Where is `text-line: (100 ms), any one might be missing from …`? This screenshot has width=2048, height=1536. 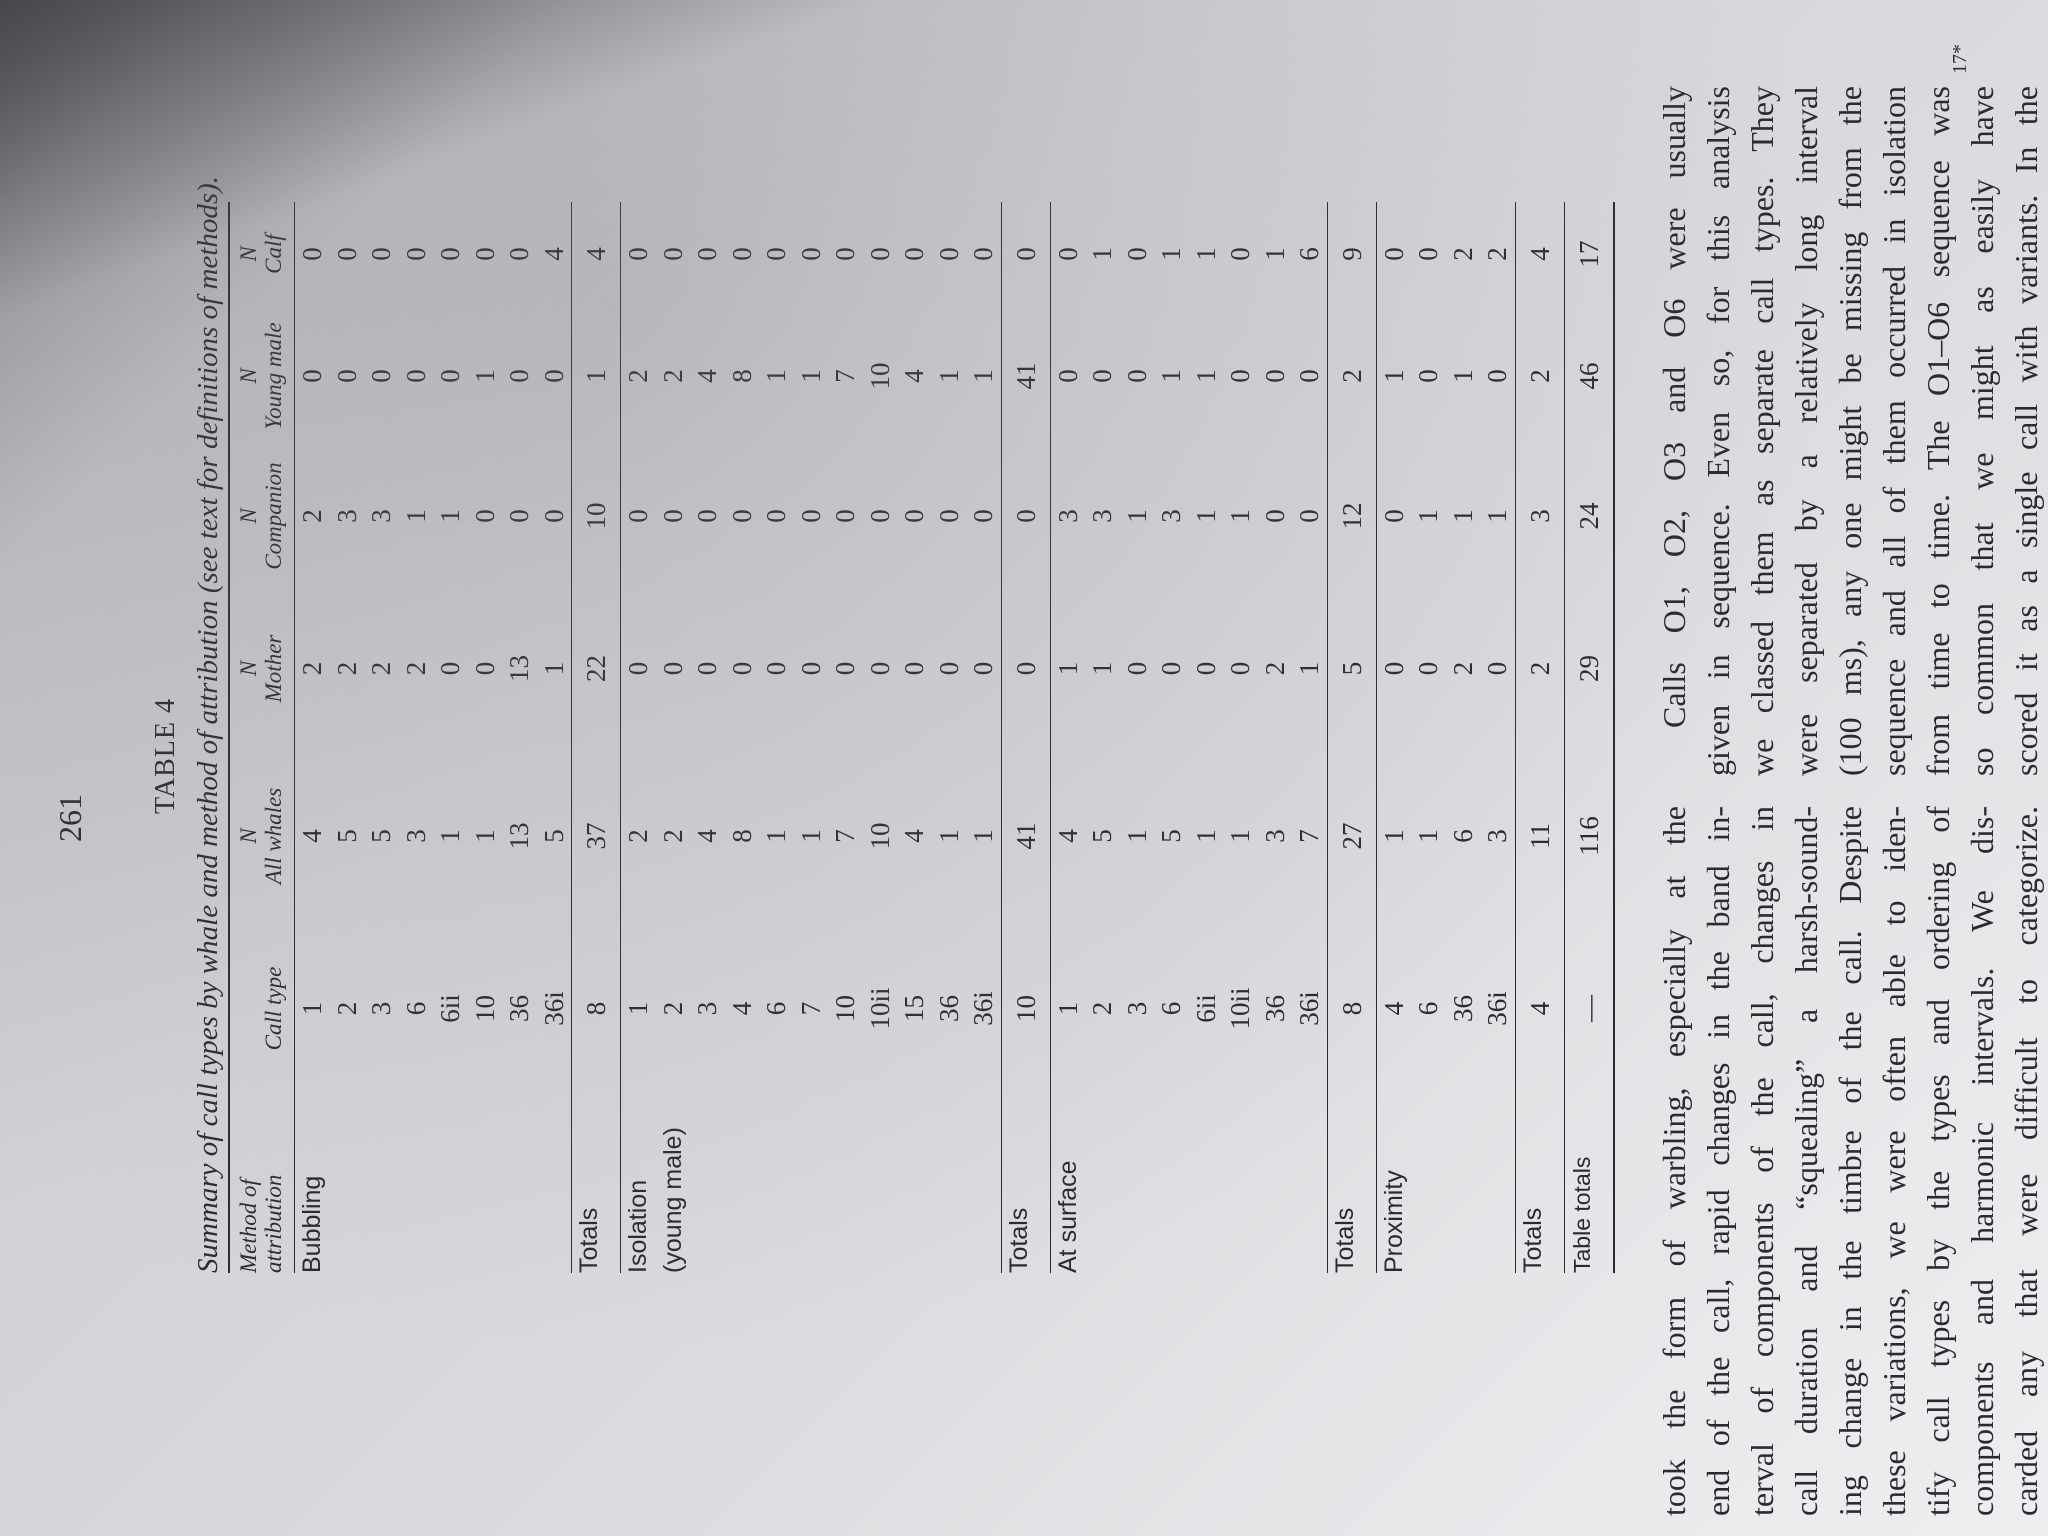
text-line: (100 ms), any one might be missing from … is located at coordinates (1850, 431).